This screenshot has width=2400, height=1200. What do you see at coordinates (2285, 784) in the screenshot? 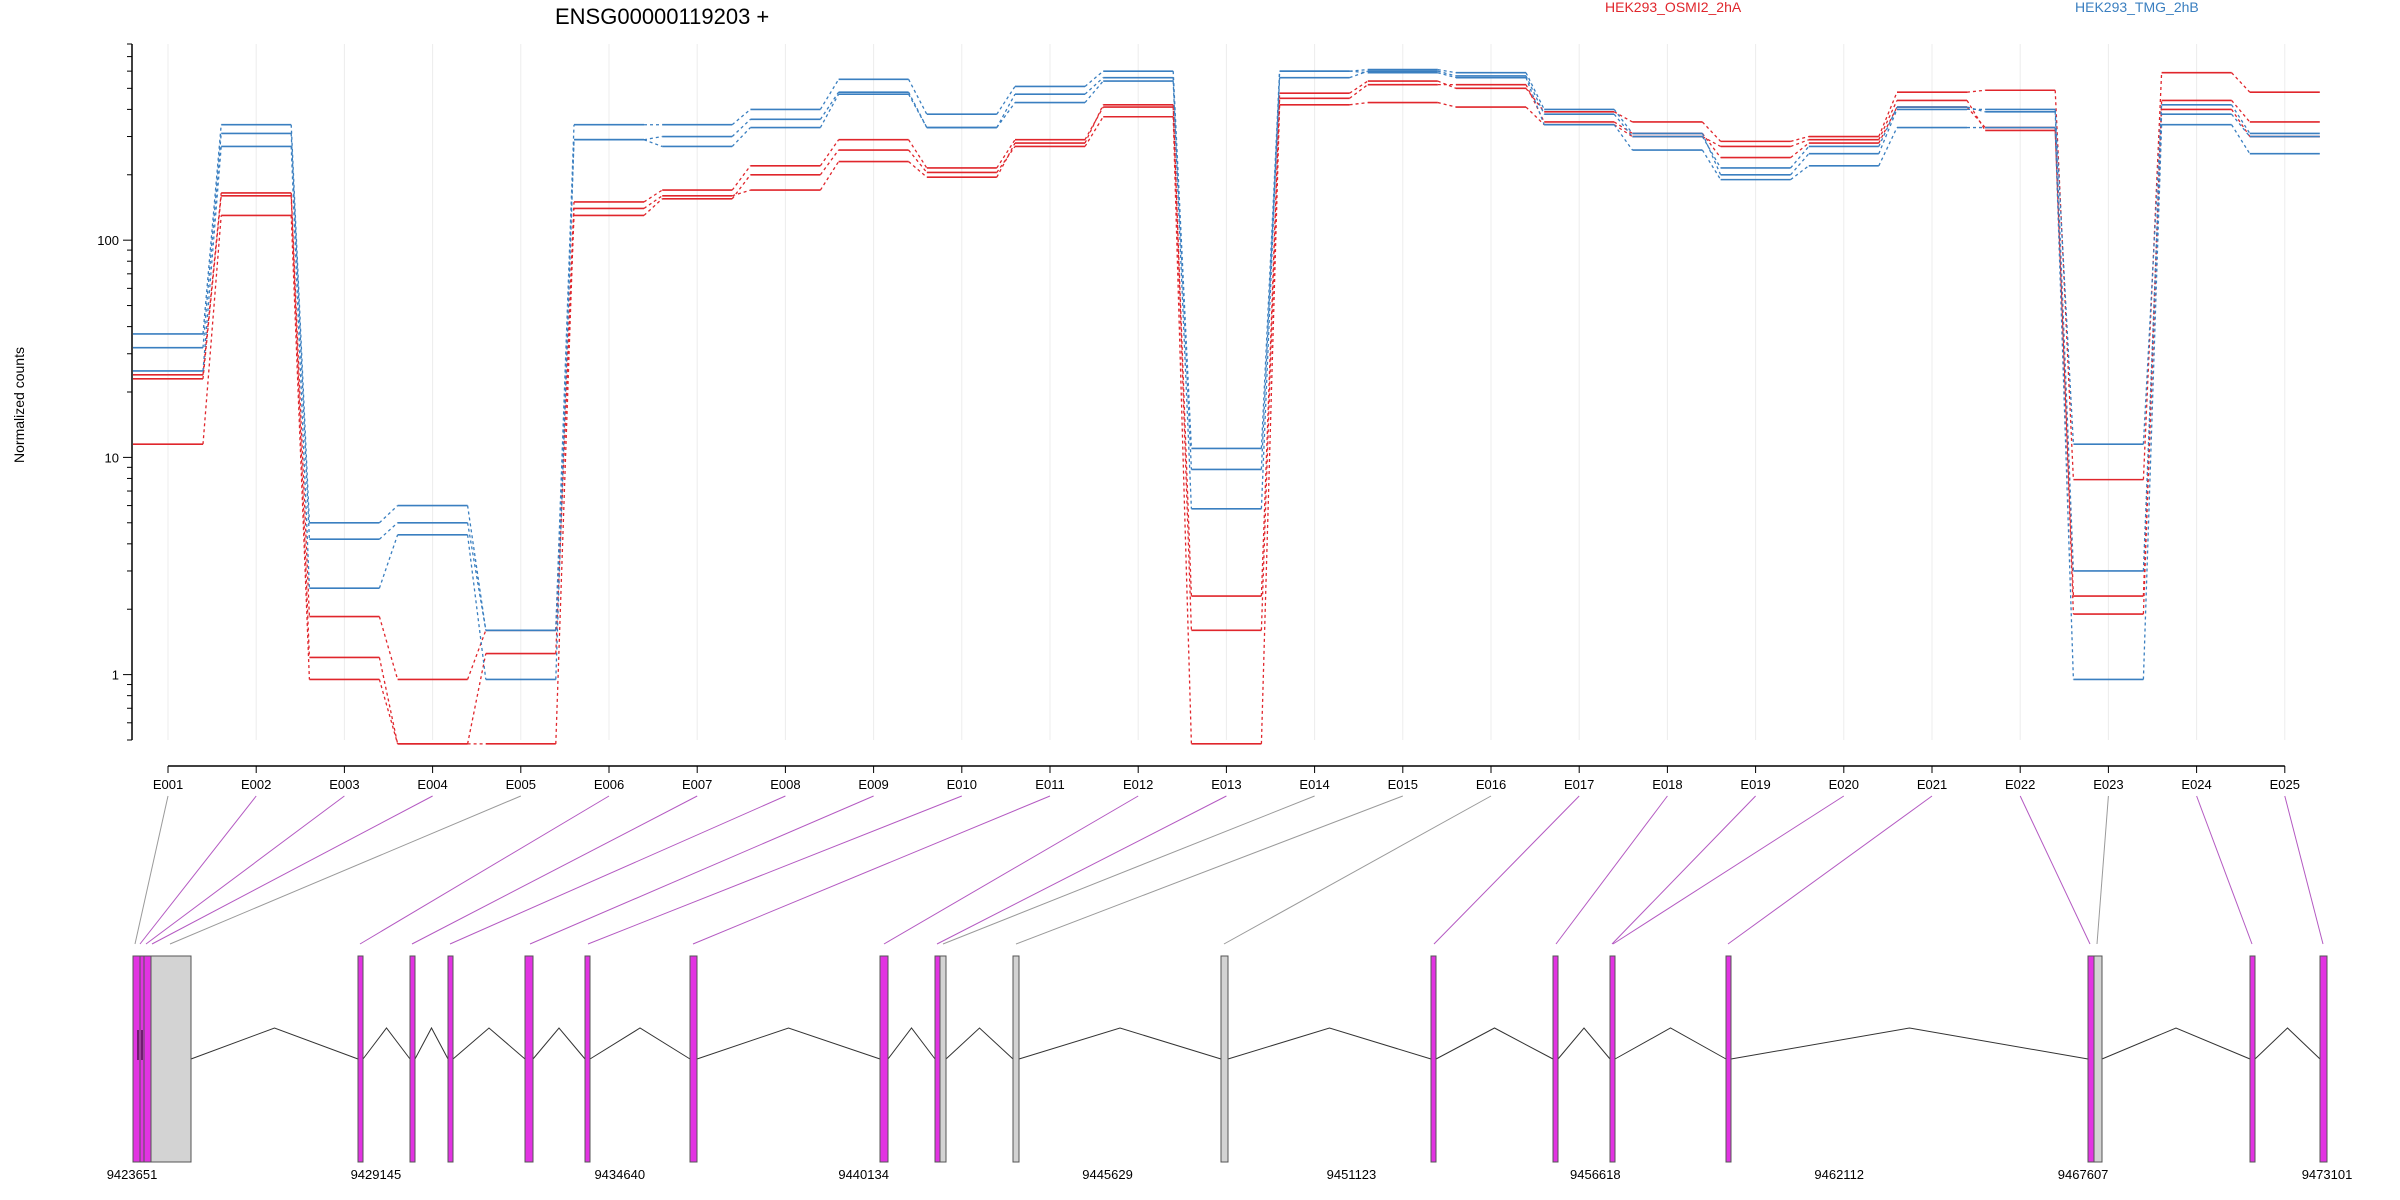
I see `x-tick-label: E025` at bounding box center [2285, 784].